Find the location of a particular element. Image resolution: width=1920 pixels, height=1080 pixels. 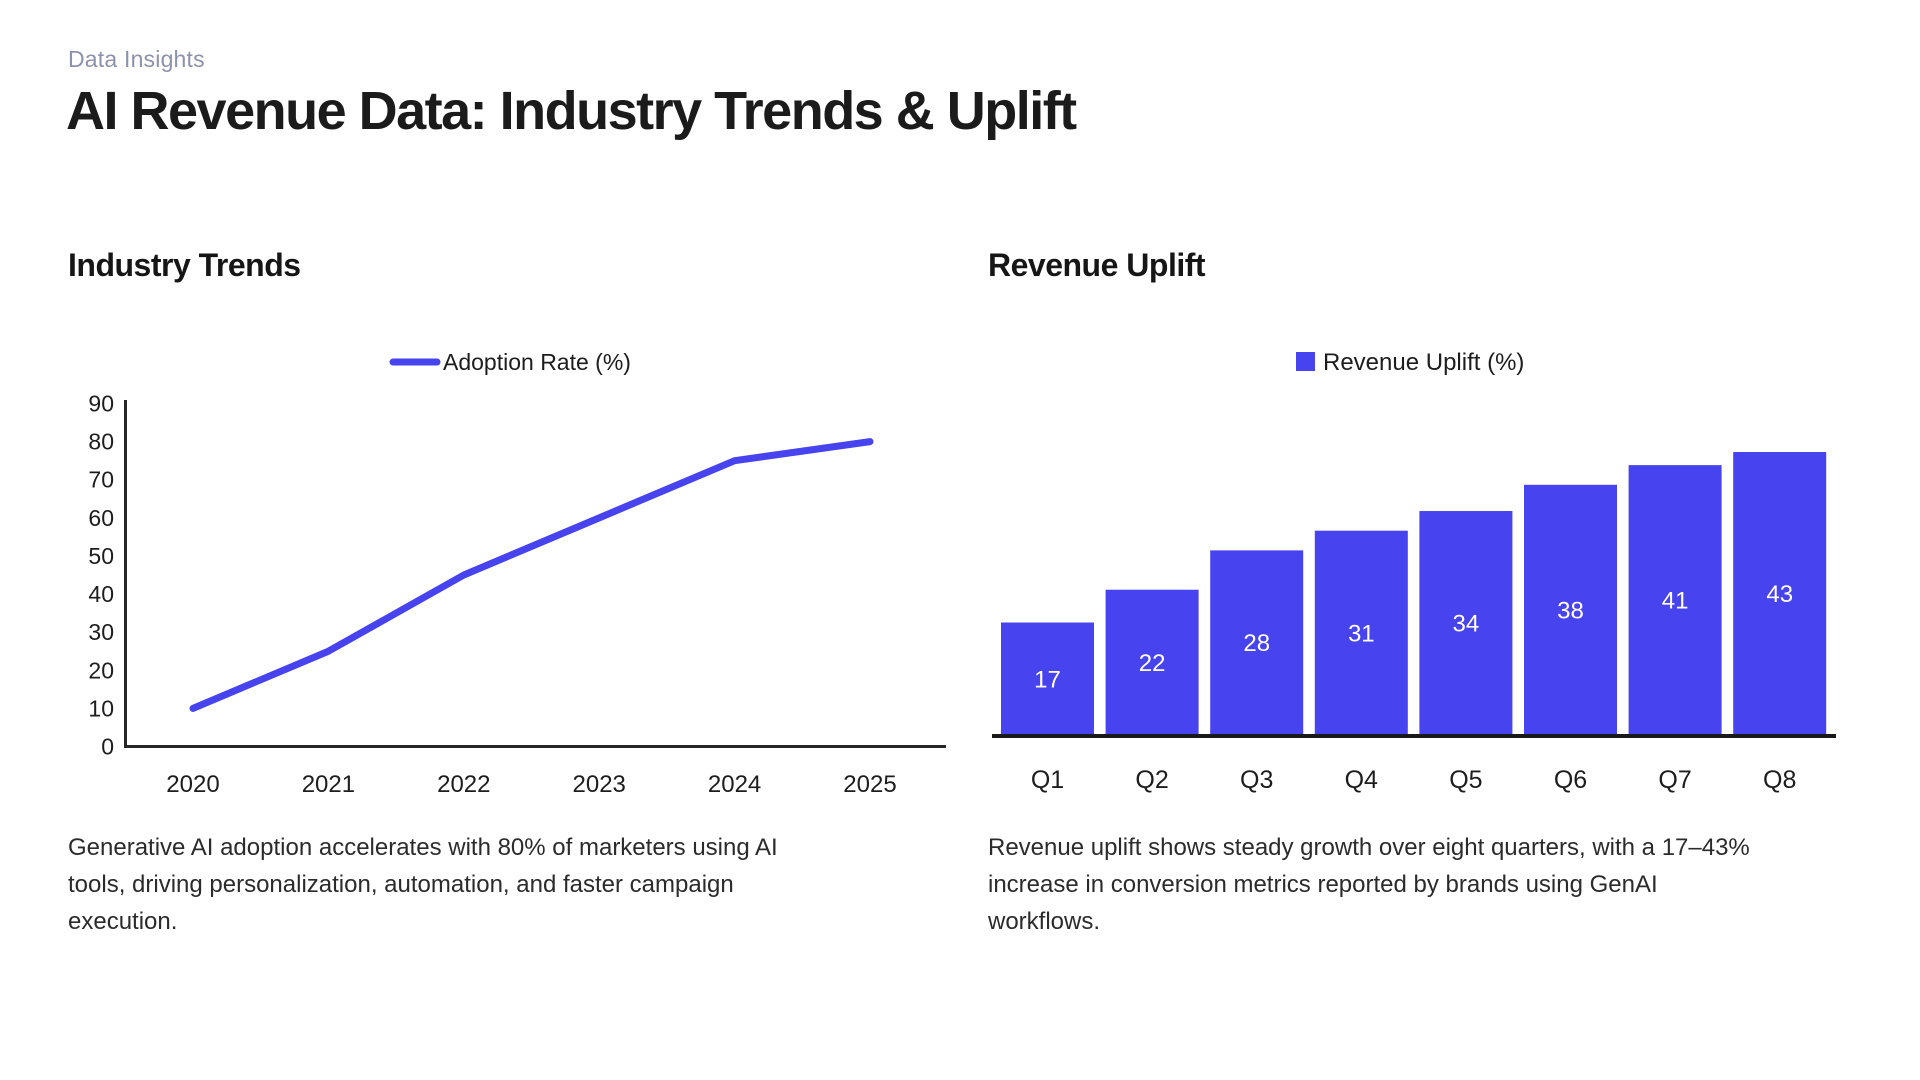

y-tick-label: 30 is located at coordinates (101, 632).